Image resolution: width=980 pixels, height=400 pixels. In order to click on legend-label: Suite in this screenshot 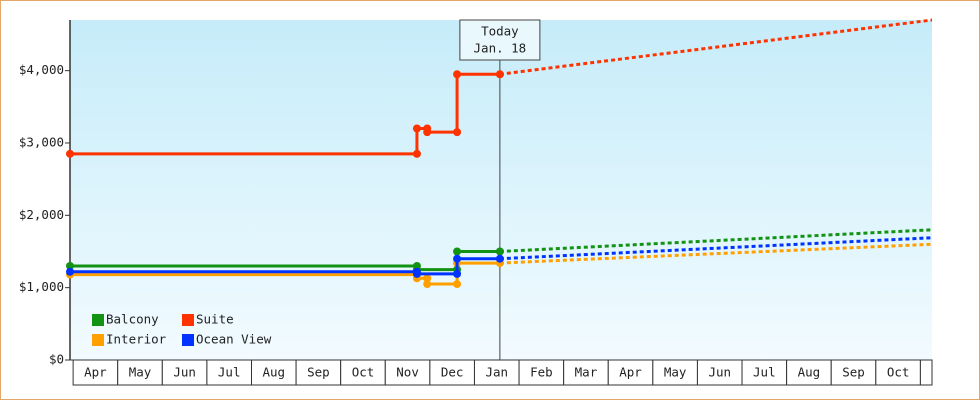, I will do `click(215, 319)`.